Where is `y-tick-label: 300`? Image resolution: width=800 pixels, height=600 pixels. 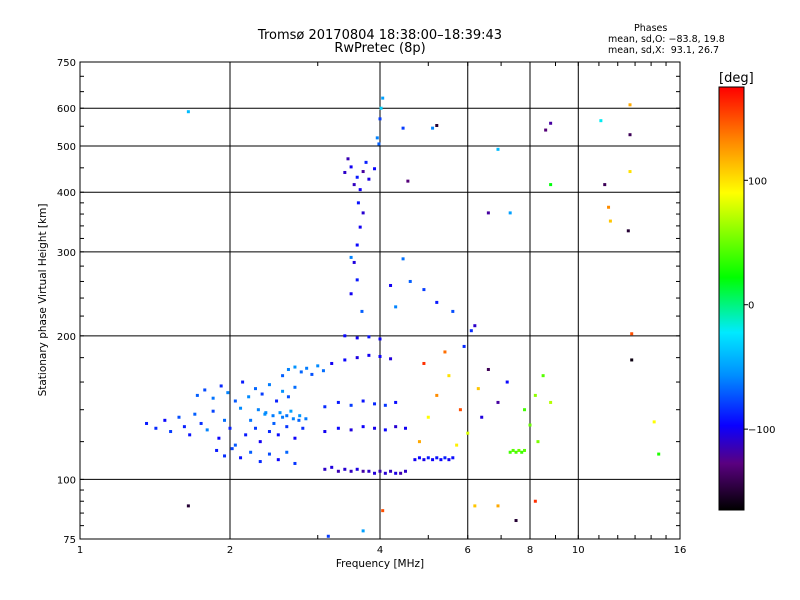 y-tick-label: 300 is located at coordinates (66, 253).